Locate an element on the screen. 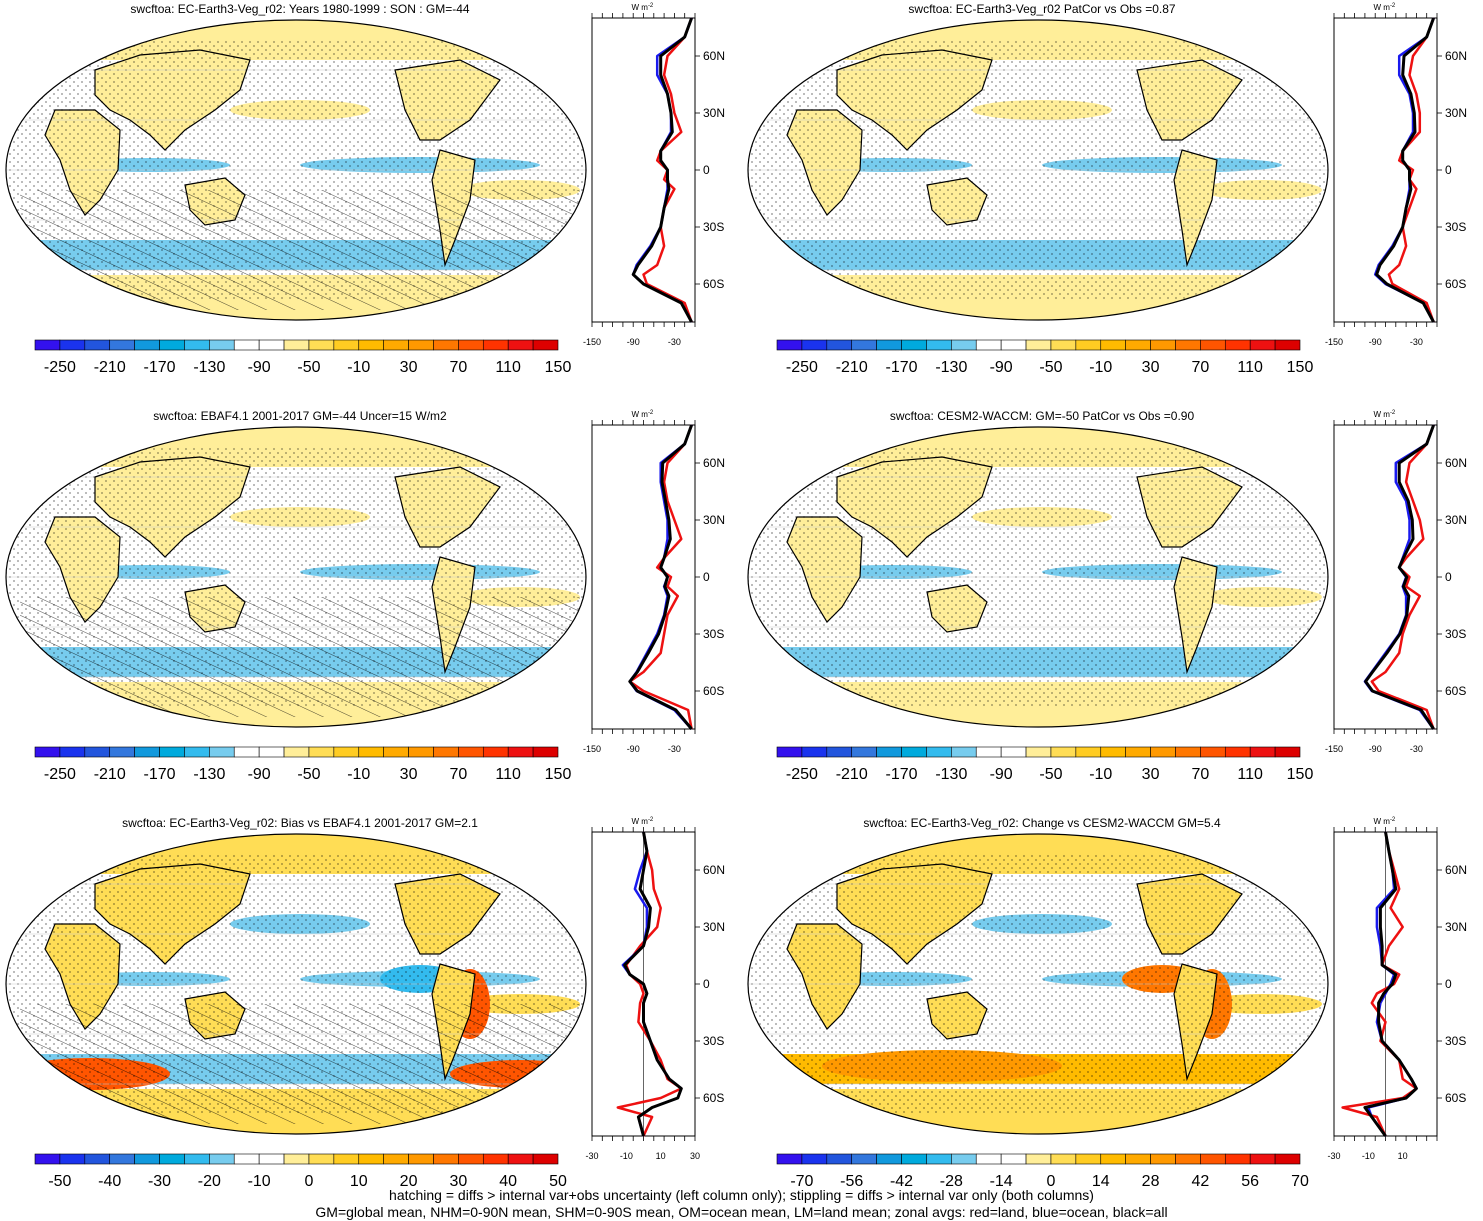 This screenshot has width=1483, height=1221. colorbar-label: -170 is located at coordinates (902, 367).